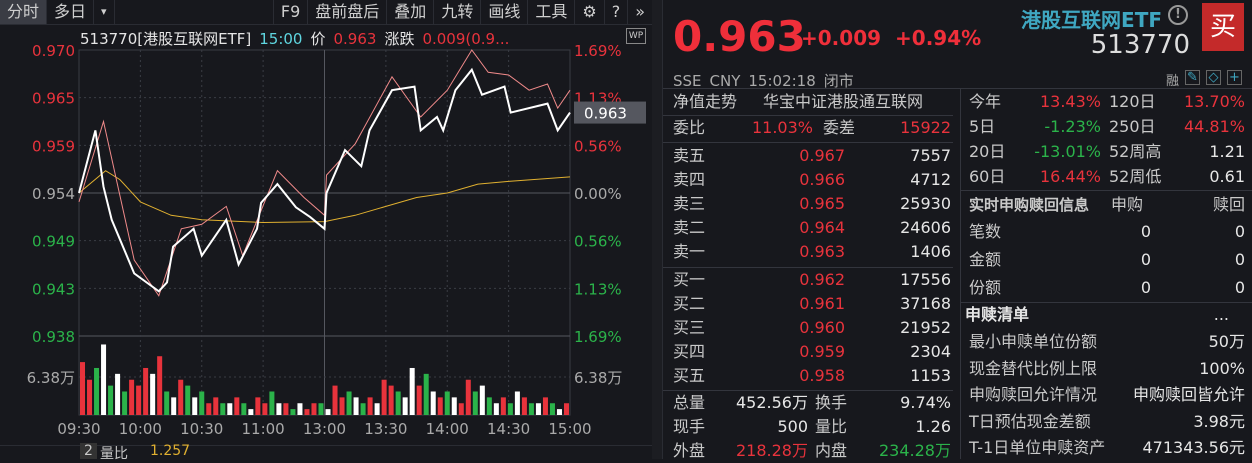 Image resolution: width=1252 pixels, height=463 pixels. Describe the element at coordinates (71, 12) in the screenshot. I see `tab-multi-day: 多日` at that location.